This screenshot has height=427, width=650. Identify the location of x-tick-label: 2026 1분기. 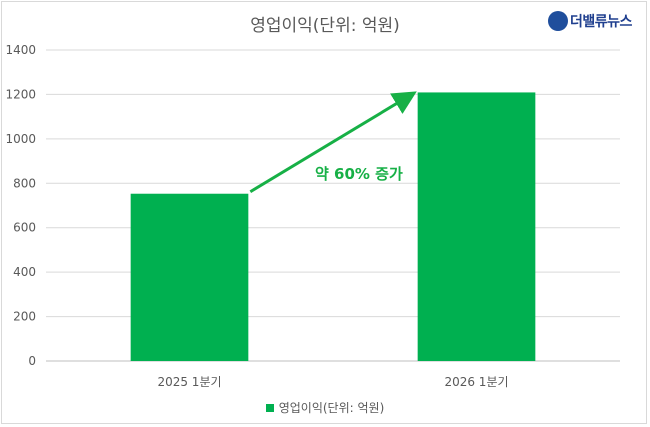
(476, 382).